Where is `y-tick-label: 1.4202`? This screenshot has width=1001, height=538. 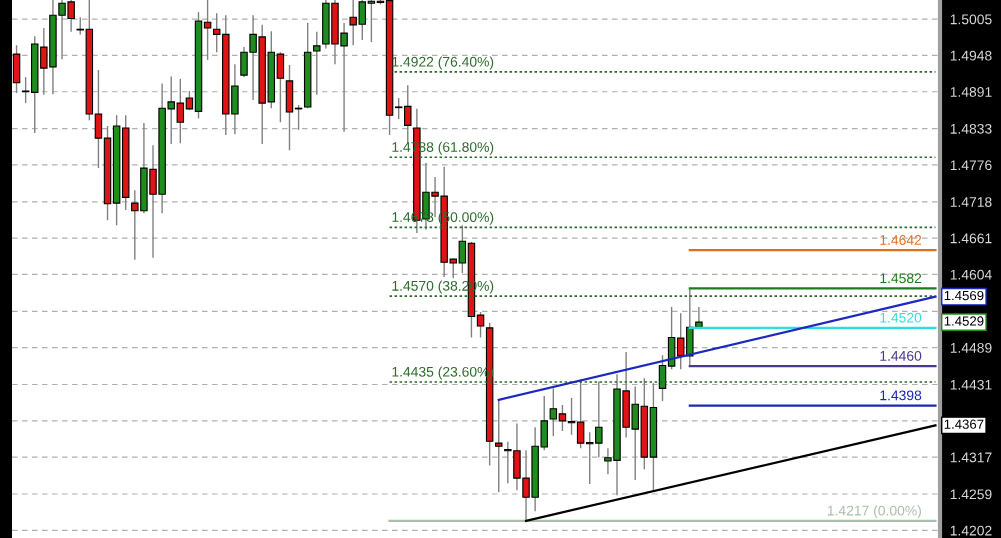 y-tick-label: 1.4202 is located at coordinates (971, 530).